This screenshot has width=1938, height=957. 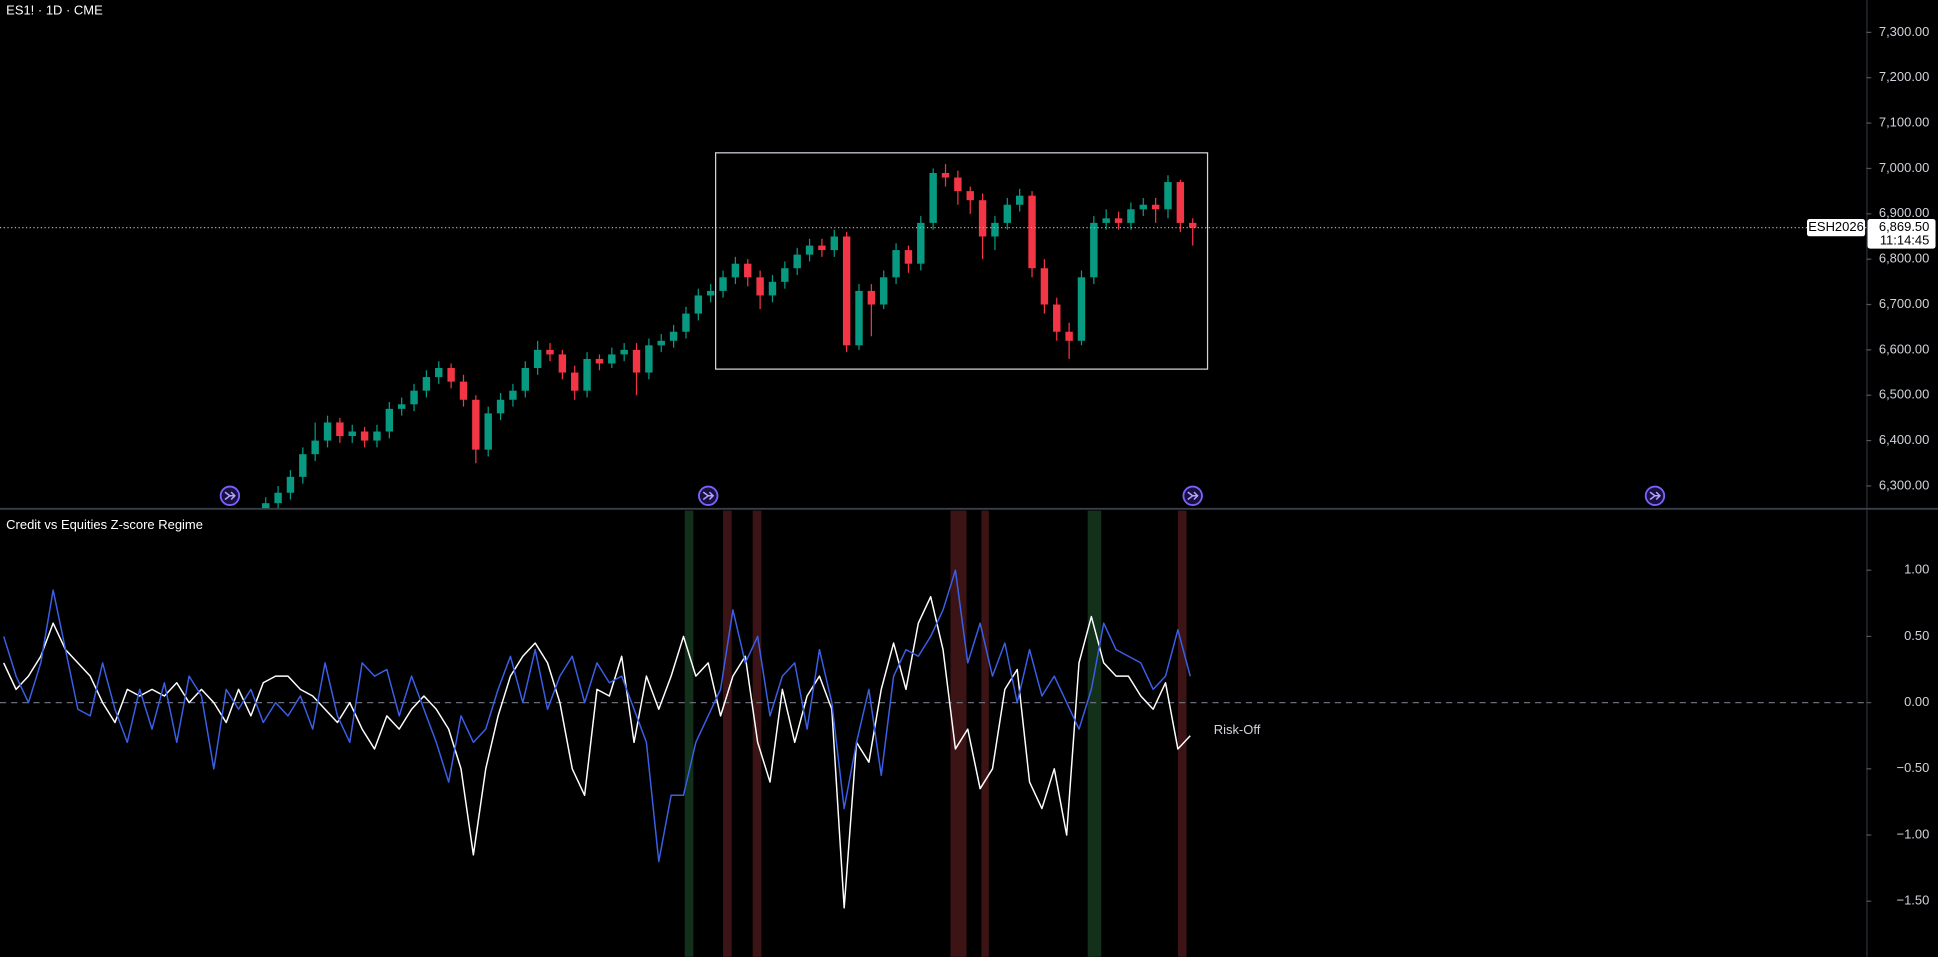 I want to click on y-tick-label: −1.00, so click(x=1913, y=833).